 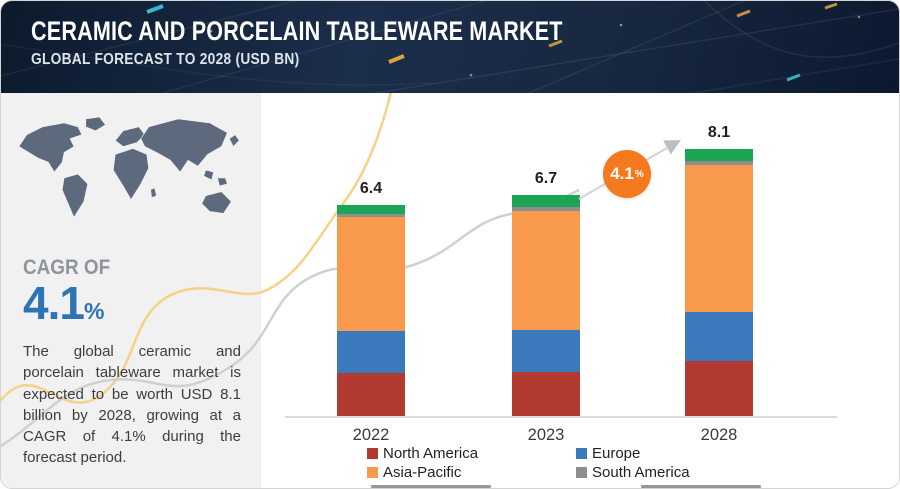 I want to click on x-axis-label-2022: 2022, so click(x=371, y=435).